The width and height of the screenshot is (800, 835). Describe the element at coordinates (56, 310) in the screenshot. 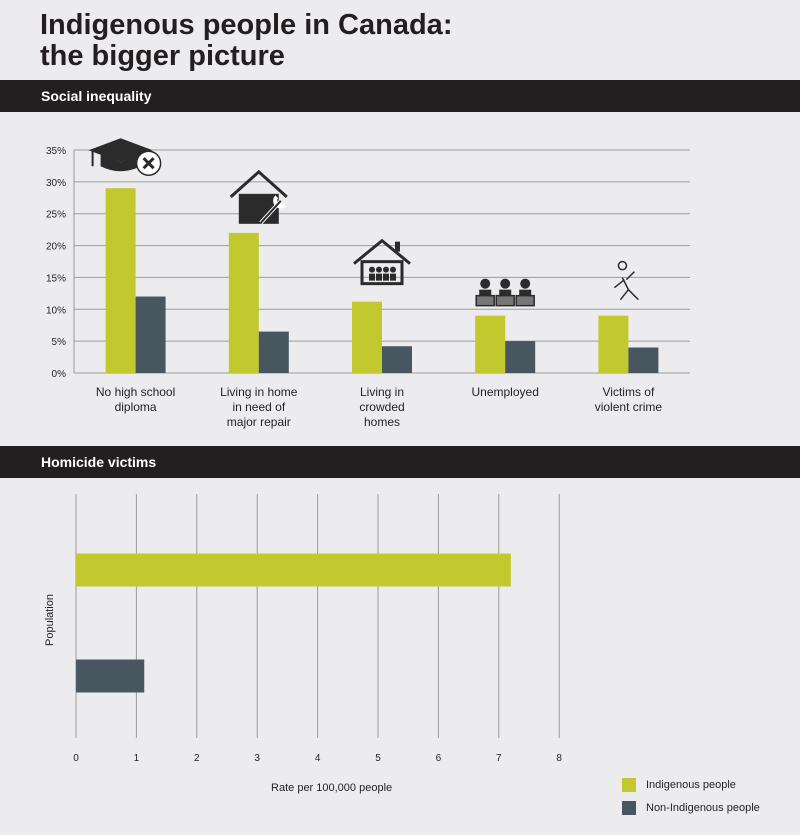

I see `y-tick-label: 10%` at that location.